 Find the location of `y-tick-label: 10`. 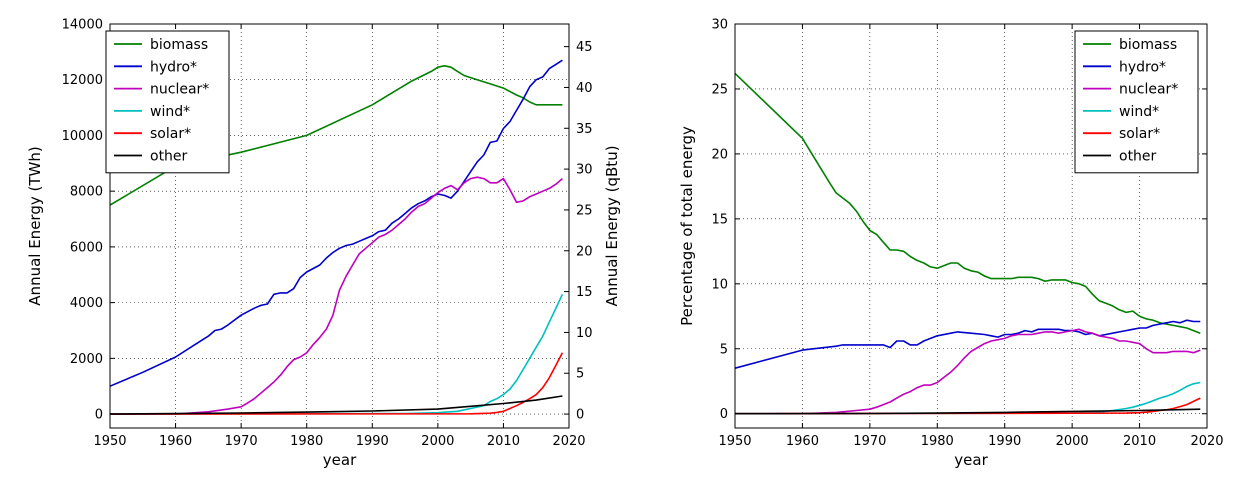

y-tick-label: 10 is located at coordinates (719, 284).